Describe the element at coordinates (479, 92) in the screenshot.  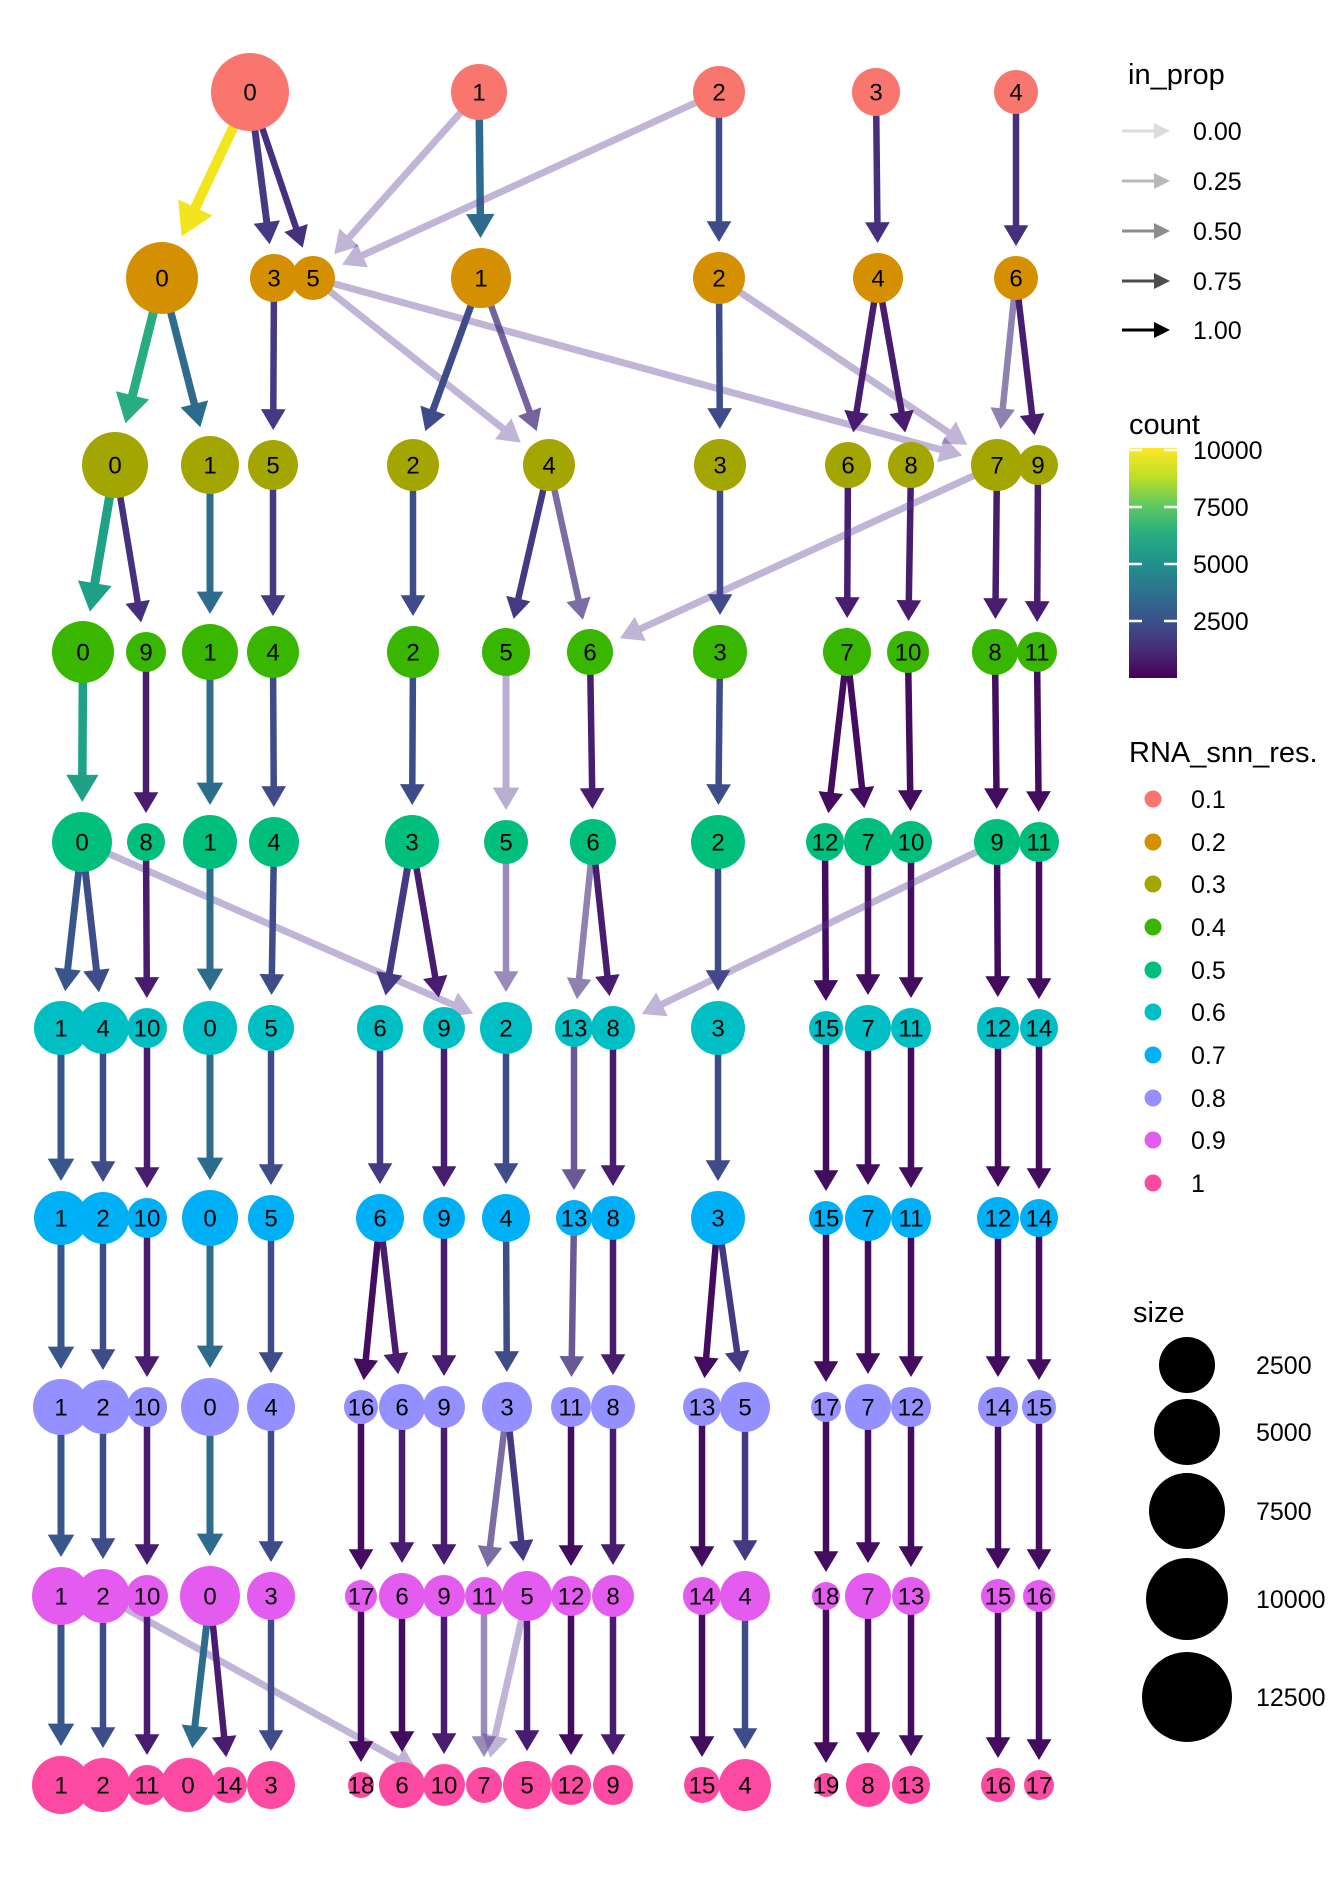
I see `cluster-node-res0.1-1: 1` at that location.